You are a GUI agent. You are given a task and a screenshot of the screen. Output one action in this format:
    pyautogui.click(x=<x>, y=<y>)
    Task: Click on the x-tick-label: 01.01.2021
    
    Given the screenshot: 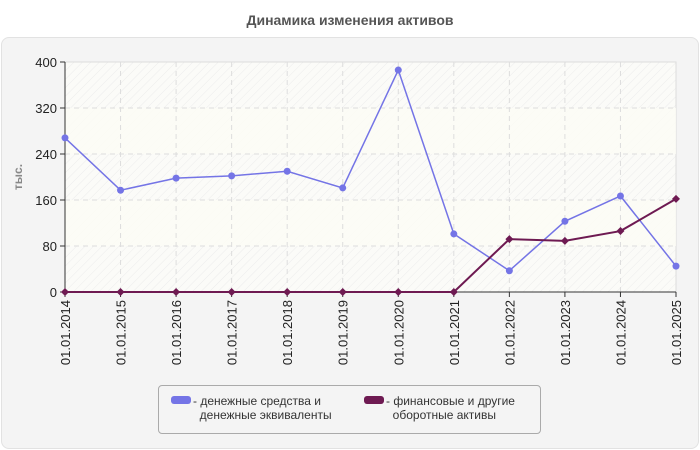 What is the action you would take?
    pyautogui.click(x=454, y=332)
    